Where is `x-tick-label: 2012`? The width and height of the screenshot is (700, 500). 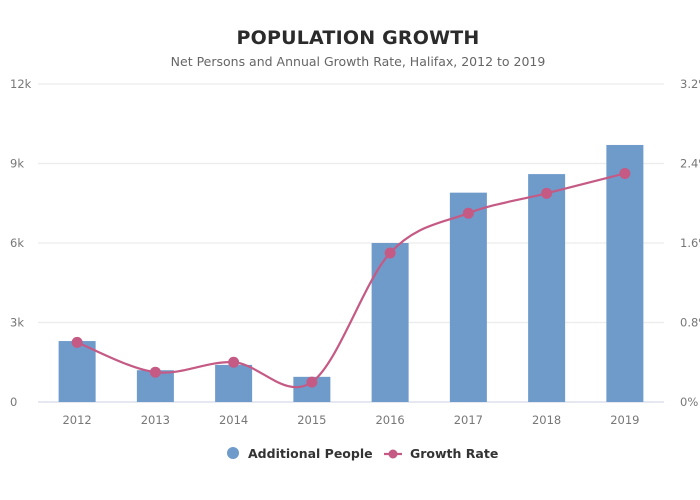
x-tick-label: 2012 is located at coordinates (76, 420).